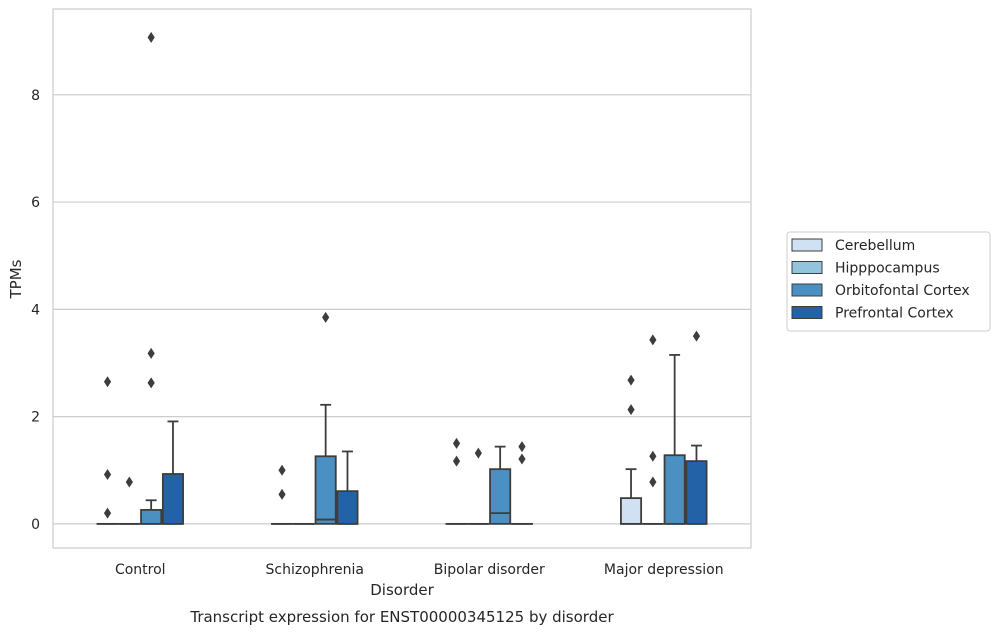  I want to click on legend-label: Orbitofontal Cortex, so click(902, 291).